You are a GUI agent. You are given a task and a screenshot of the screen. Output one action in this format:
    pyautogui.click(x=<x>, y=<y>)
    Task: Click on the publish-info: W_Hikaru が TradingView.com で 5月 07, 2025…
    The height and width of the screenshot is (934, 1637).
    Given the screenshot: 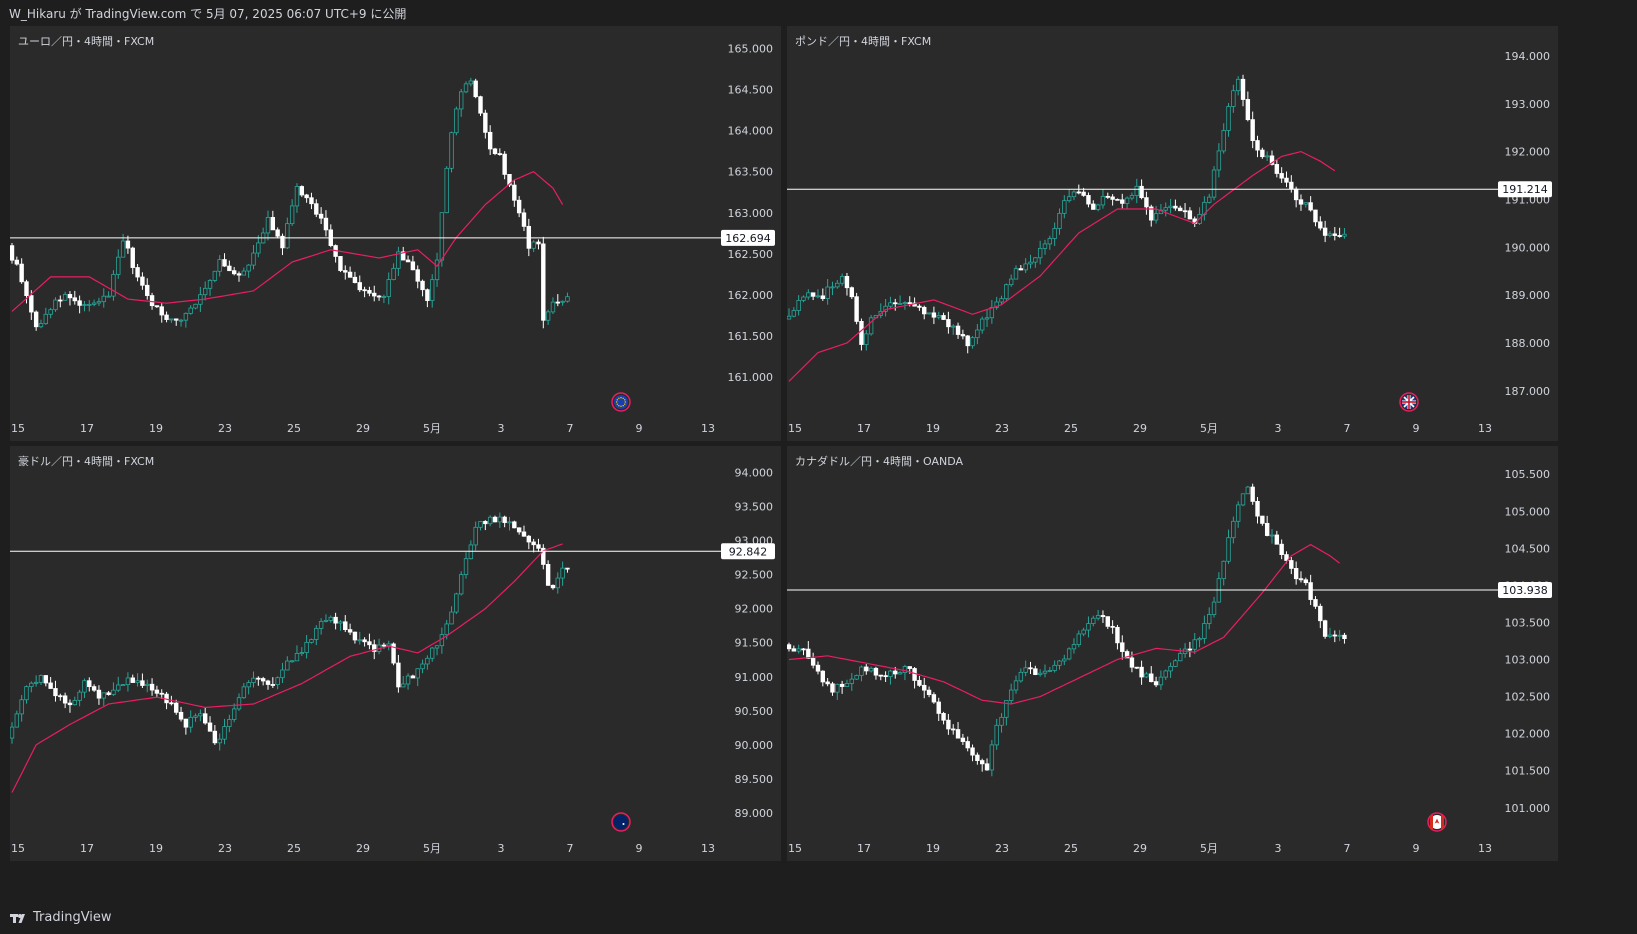 What is the action you would take?
    pyautogui.click(x=208, y=14)
    